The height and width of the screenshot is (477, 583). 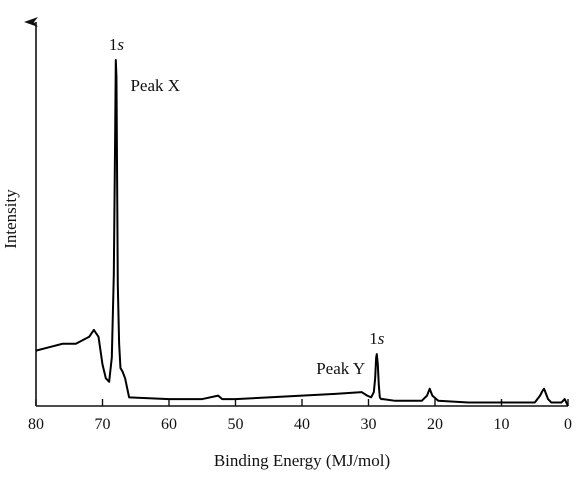 I want to click on x-tick-label-20: 20, so click(x=435, y=424).